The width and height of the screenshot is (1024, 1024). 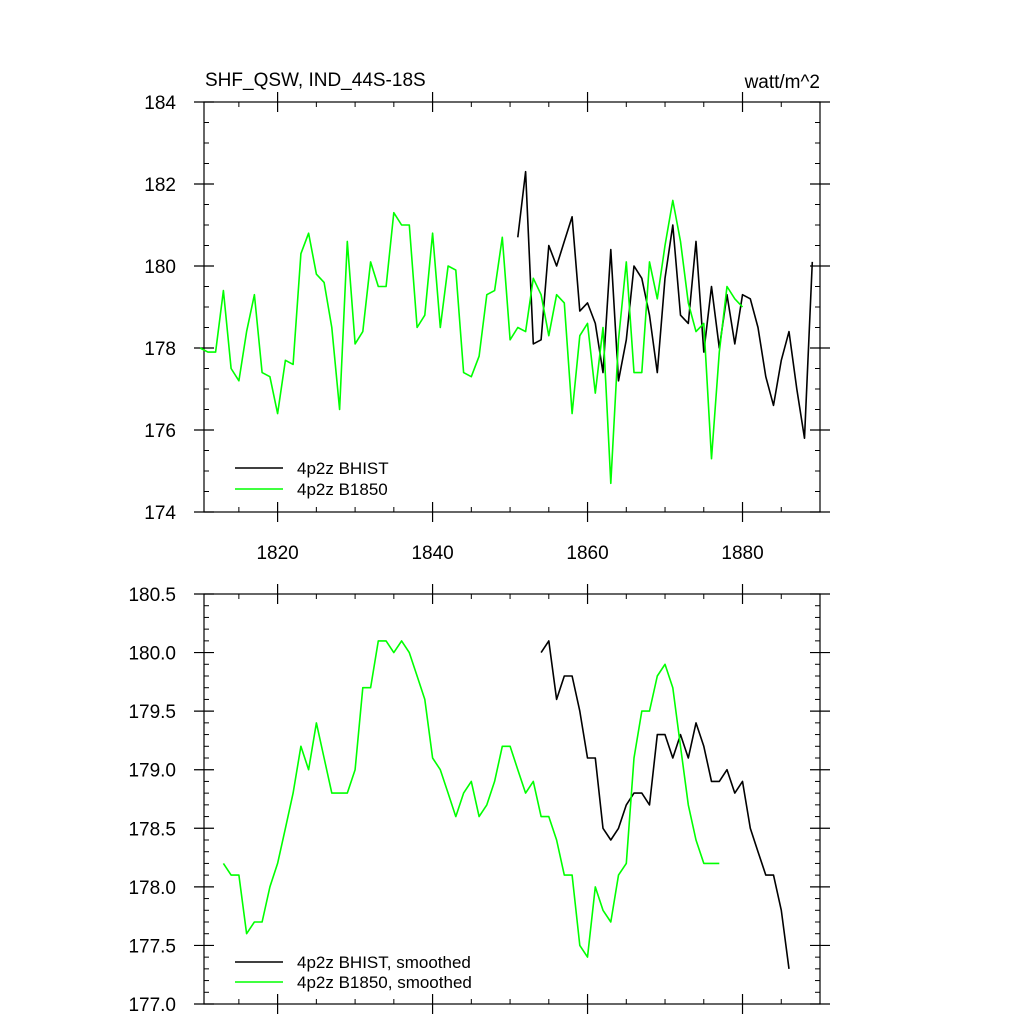 What do you see at coordinates (384, 962) in the screenshot?
I see `bottom-legend-label-bhist: 4p2z BHIST, smoothed` at bounding box center [384, 962].